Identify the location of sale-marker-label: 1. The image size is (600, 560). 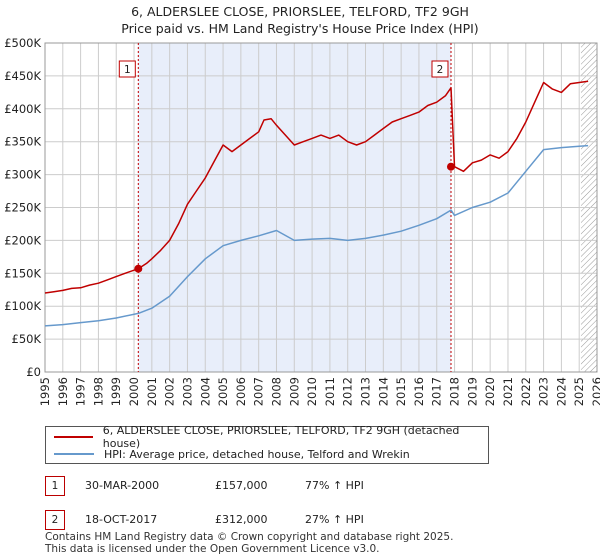
(127, 70).